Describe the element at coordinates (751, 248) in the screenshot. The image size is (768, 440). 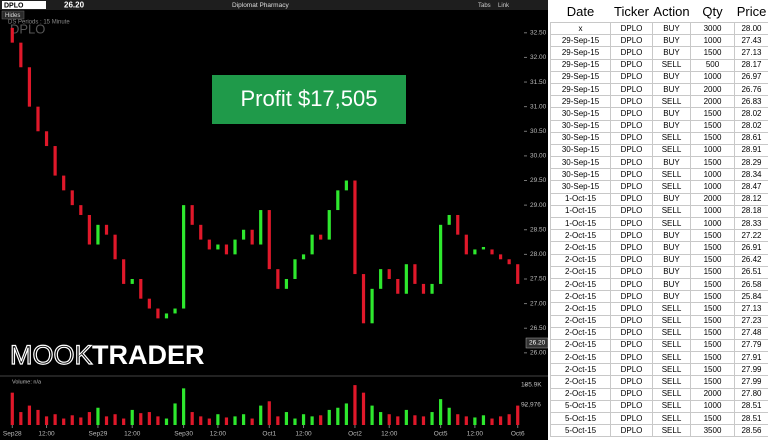
I see `table-cell: 26.91` at that location.